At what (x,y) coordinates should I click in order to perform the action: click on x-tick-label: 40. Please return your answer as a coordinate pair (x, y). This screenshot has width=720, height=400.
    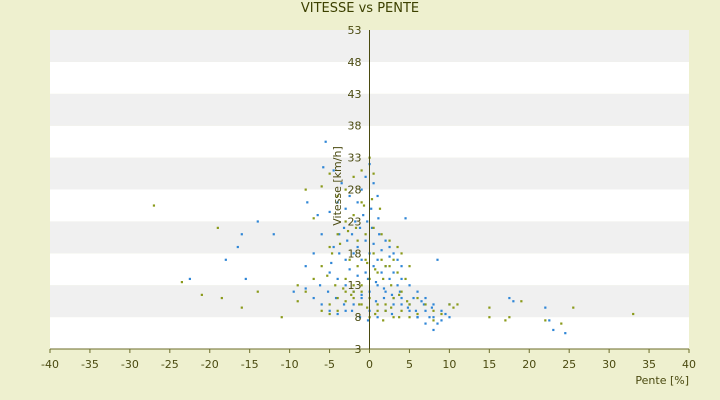
    Looking at the image, I should click on (689, 364).